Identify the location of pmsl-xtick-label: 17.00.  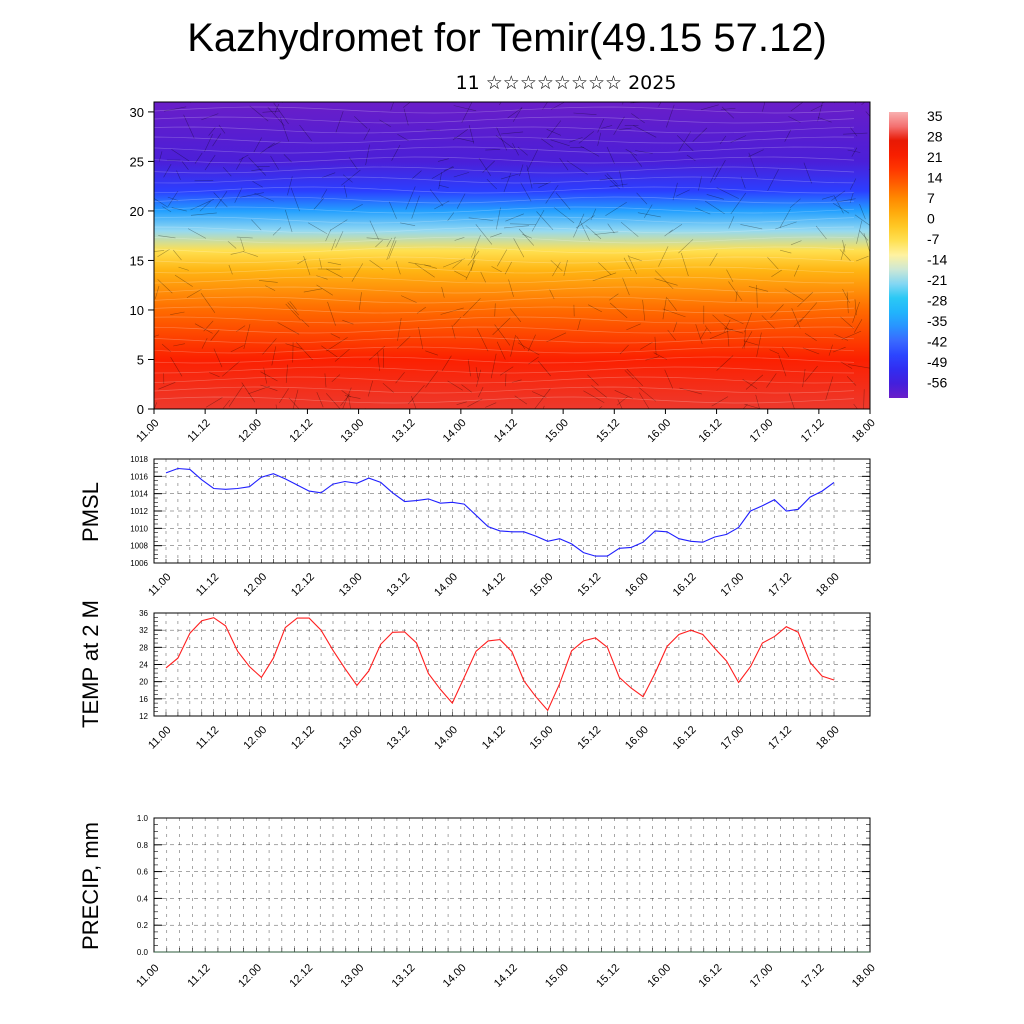
(732, 585).